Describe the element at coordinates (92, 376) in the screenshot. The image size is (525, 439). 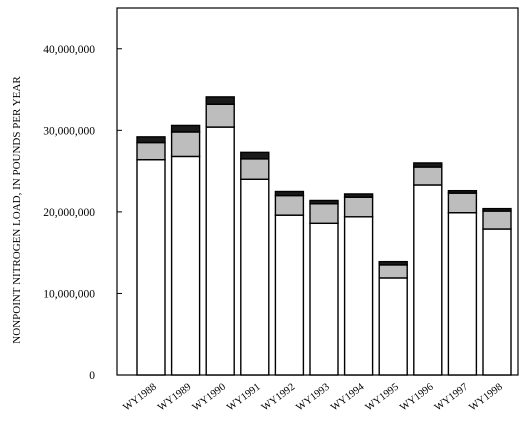
I see `y-tick-label: 0` at that location.